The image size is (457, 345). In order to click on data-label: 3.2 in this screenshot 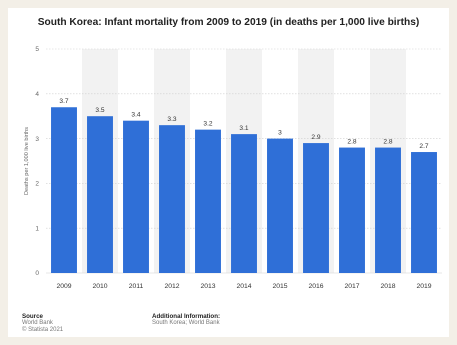, I will do `click(207, 124)`.